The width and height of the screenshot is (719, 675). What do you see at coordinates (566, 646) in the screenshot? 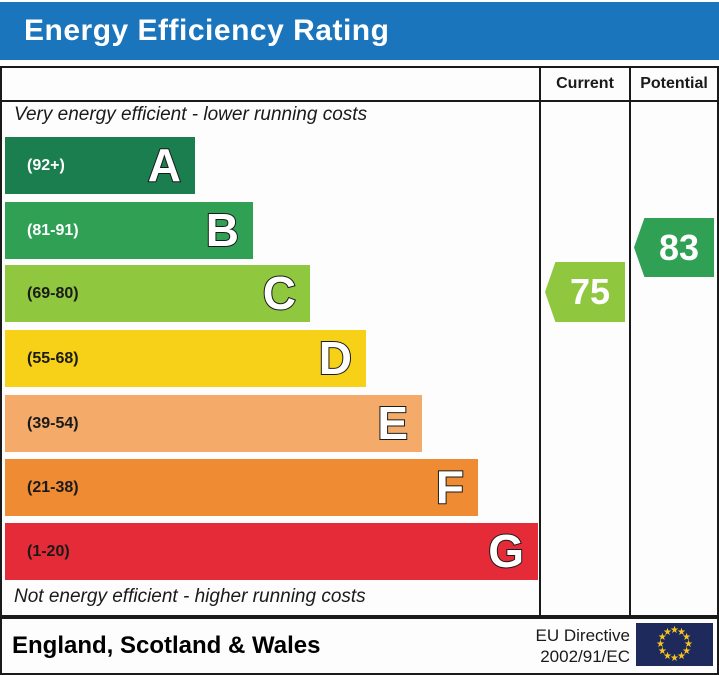
I see `eu-directive-label: EU Directive 2002/91/EC` at bounding box center [566, 646].